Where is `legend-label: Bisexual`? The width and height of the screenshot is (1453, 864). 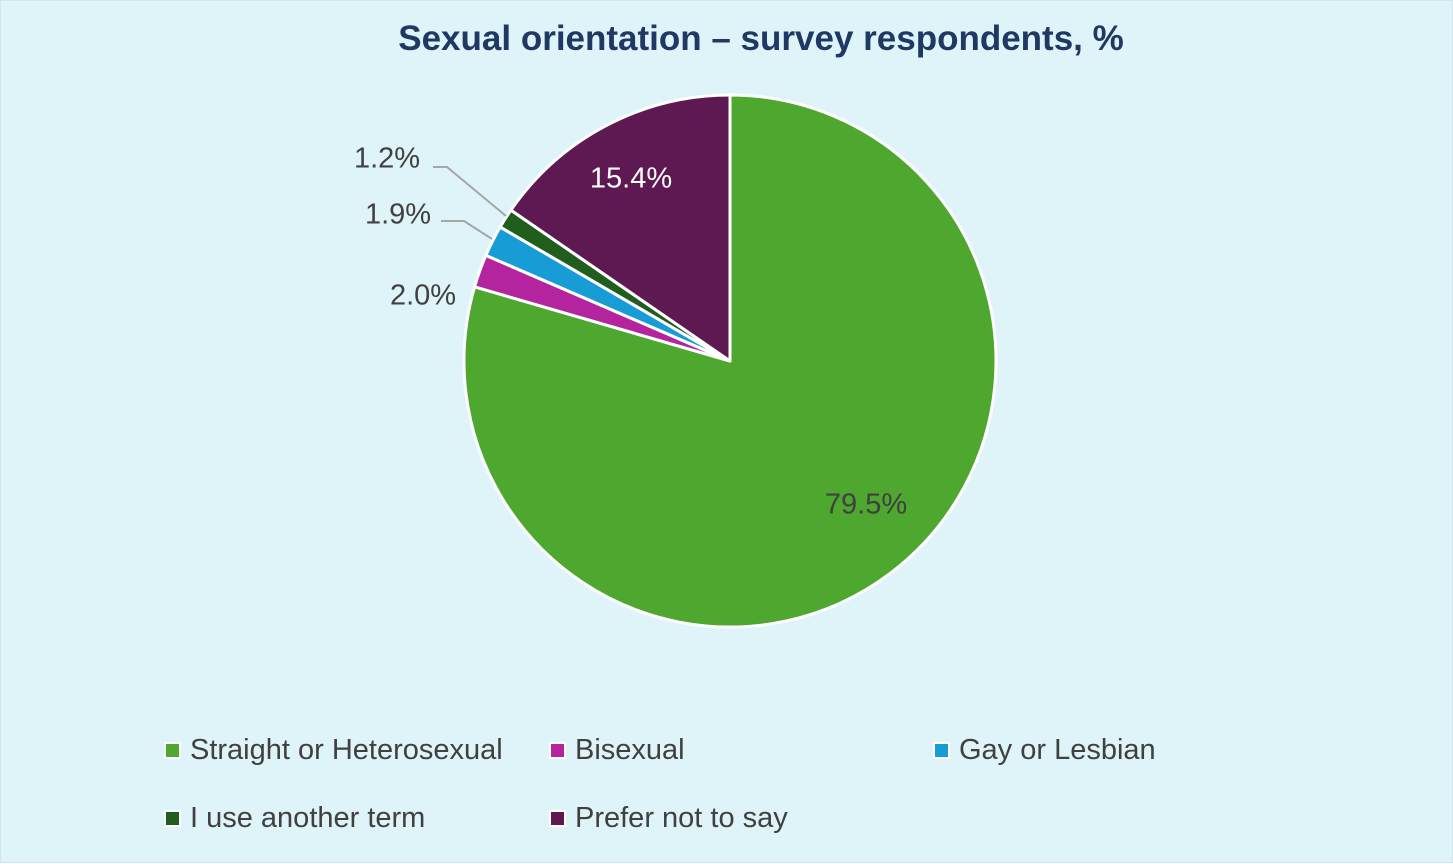 legend-label: Bisexual is located at coordinates (630, 750).